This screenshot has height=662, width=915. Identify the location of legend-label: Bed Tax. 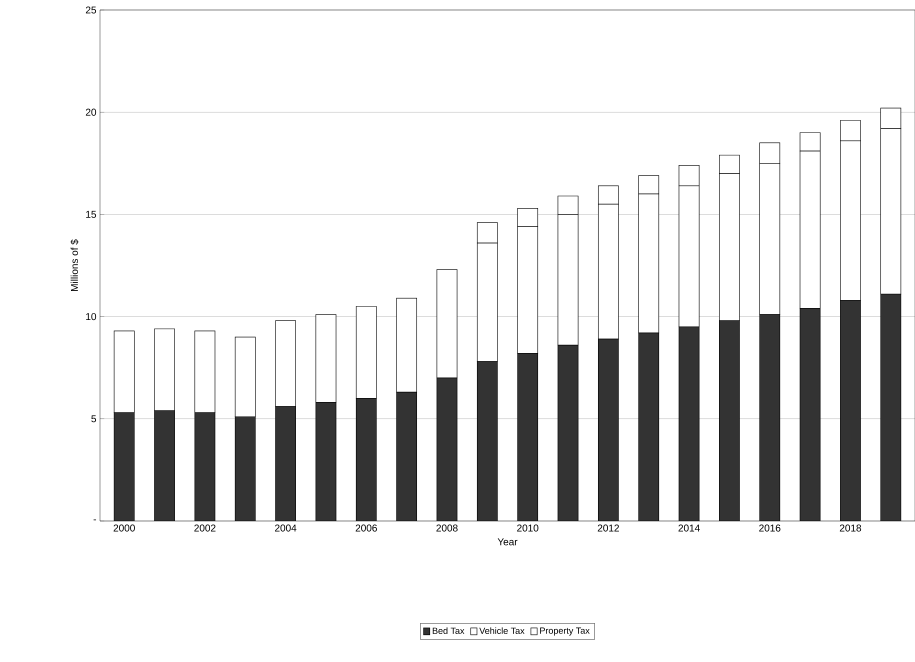
(448, 630).